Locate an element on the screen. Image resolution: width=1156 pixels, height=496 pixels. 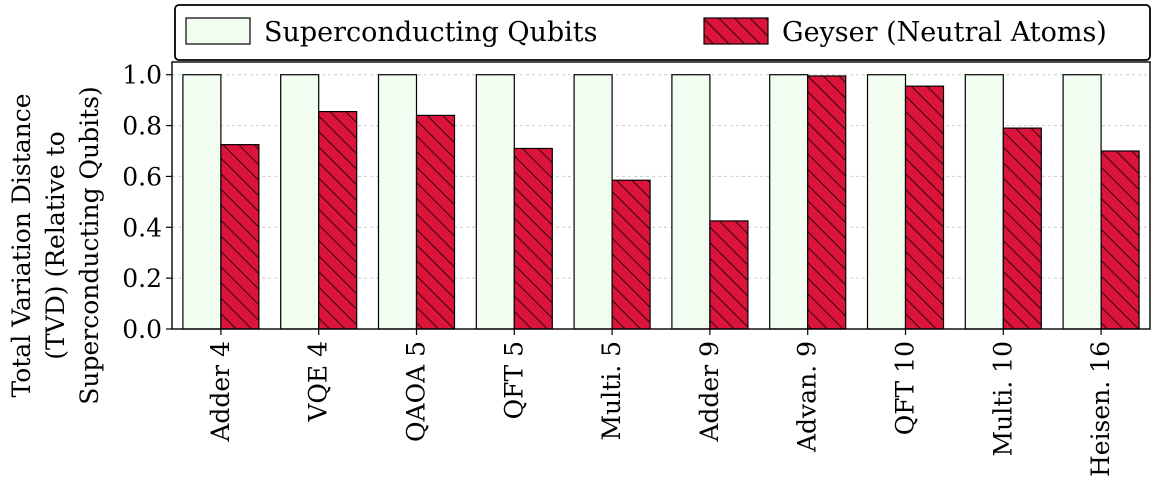
x-tick-label: Advan. 9 is located at coordinates (807, 397).